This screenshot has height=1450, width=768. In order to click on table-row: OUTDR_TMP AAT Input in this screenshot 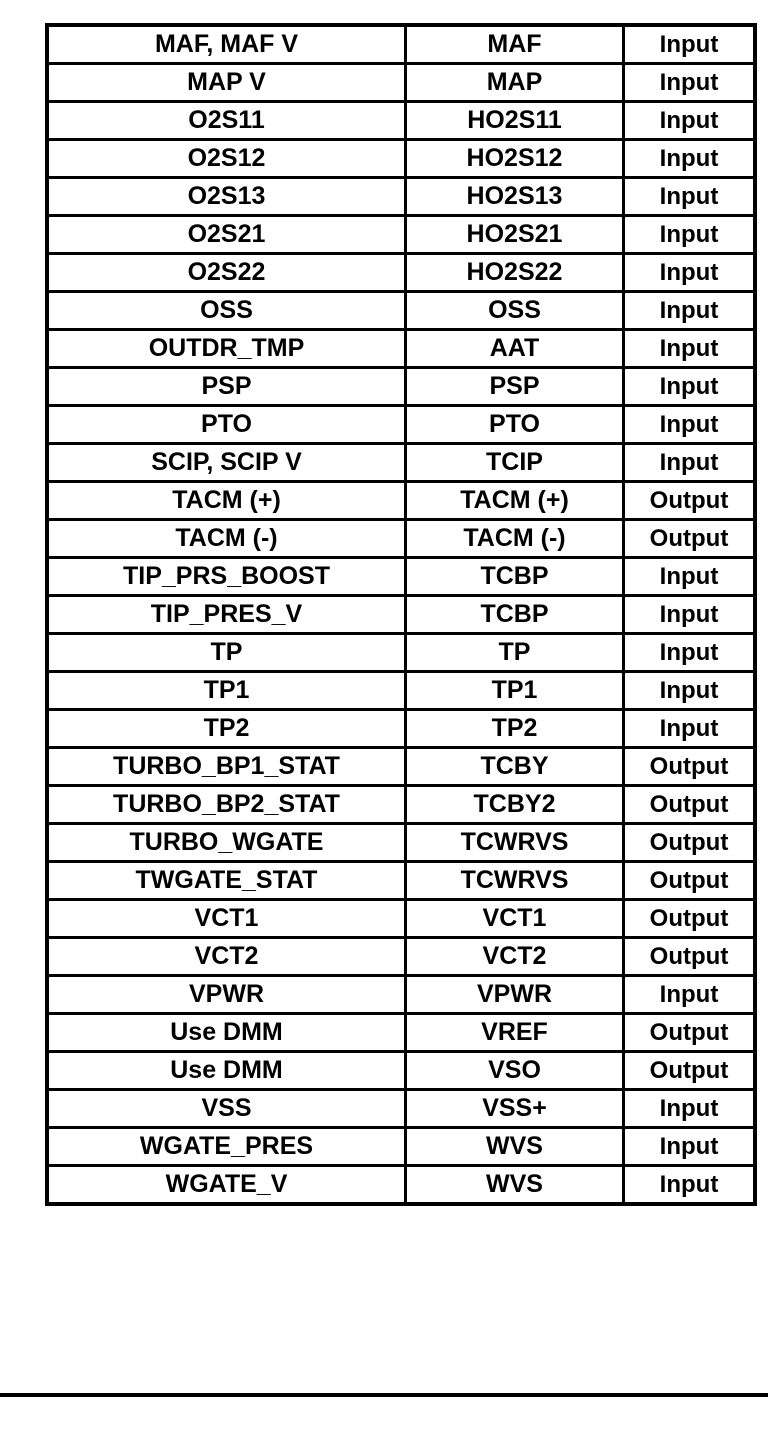, I will do `click(401, 348)`.